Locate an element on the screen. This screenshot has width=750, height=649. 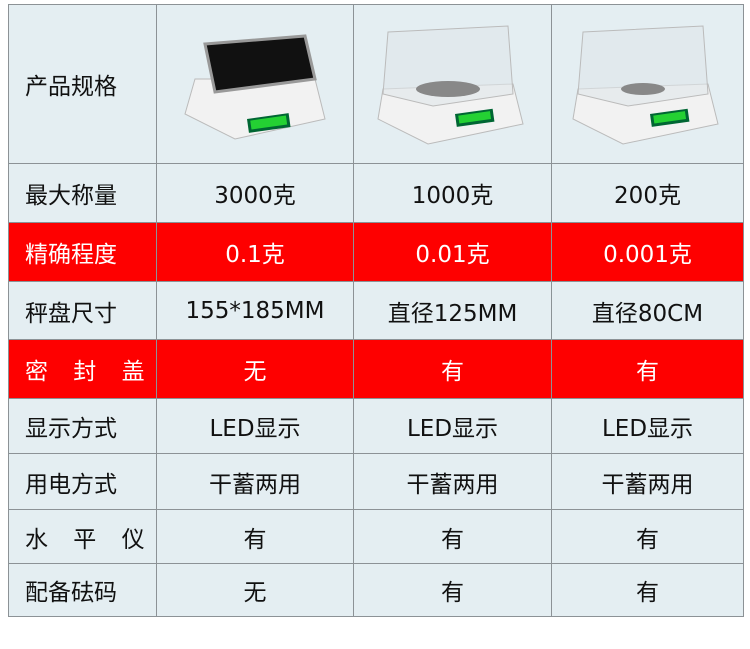
row-calibration-weight: 配备砝码无有有 is located at coordinates (376, 590).